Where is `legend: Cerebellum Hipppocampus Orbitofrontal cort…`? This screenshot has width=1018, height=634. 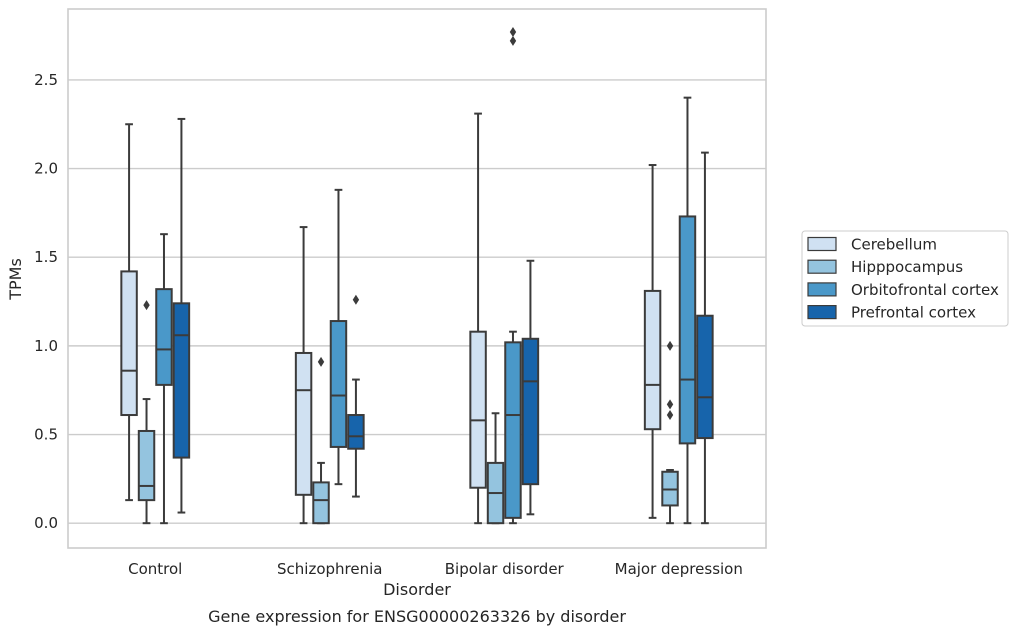
legend: Cerebellum Hipppocampus Orbitofrontal cort… is located at coordinates (905, 278).